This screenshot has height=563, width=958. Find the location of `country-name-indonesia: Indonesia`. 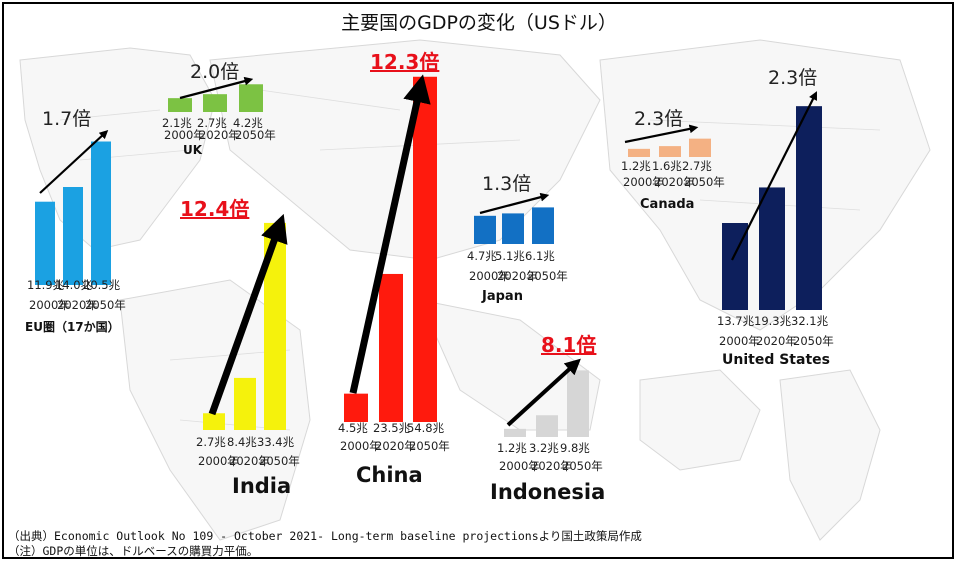

country-name-indonesia: Indonesia is located at coordinates (548, 492).